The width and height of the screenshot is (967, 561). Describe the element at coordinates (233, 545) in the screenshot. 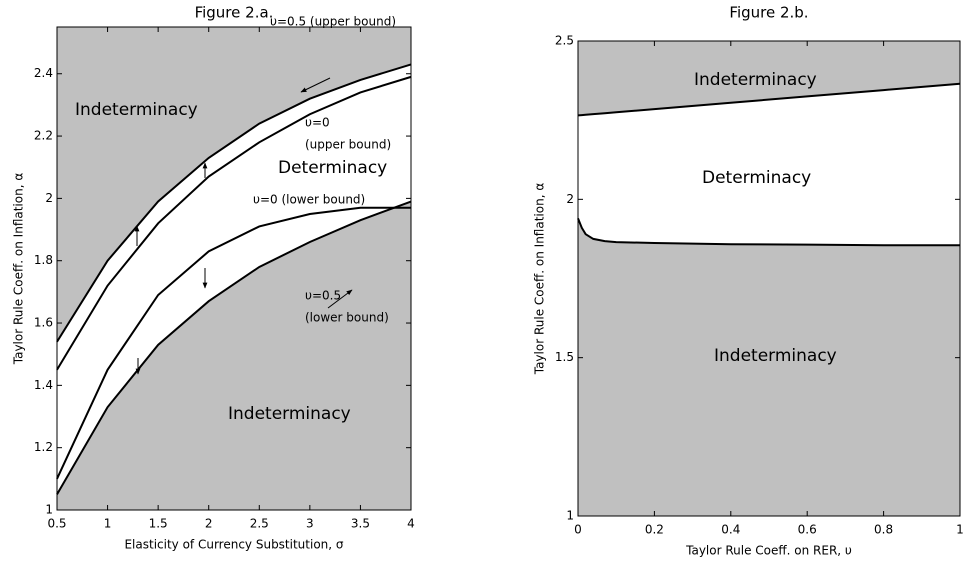

I see `x-axis-label: Elasticity of Currency Substitution, σ` at that location.